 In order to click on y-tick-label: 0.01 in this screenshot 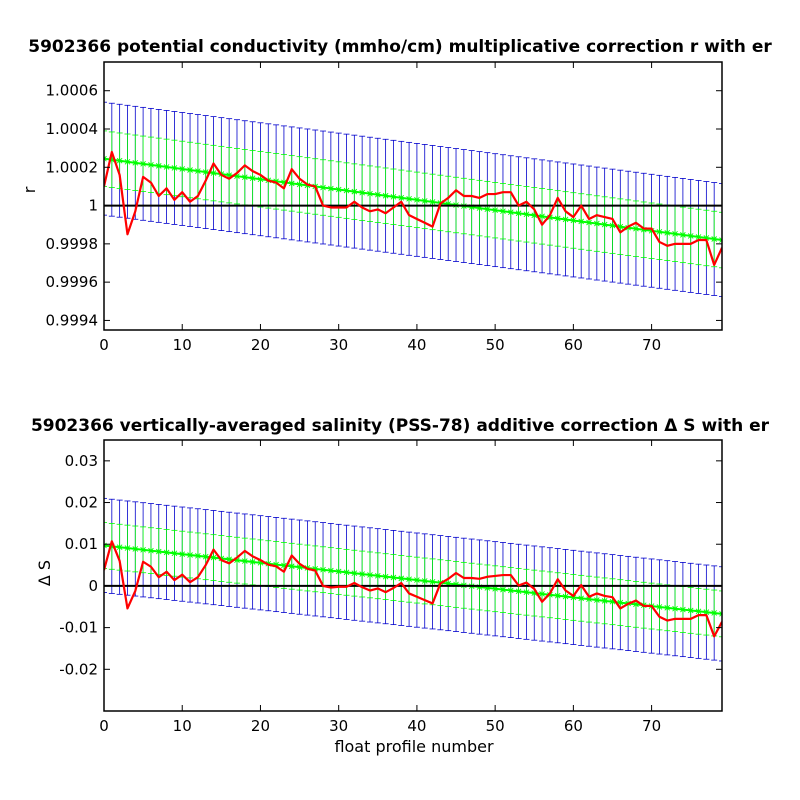, I will do `click(81, 544)`.